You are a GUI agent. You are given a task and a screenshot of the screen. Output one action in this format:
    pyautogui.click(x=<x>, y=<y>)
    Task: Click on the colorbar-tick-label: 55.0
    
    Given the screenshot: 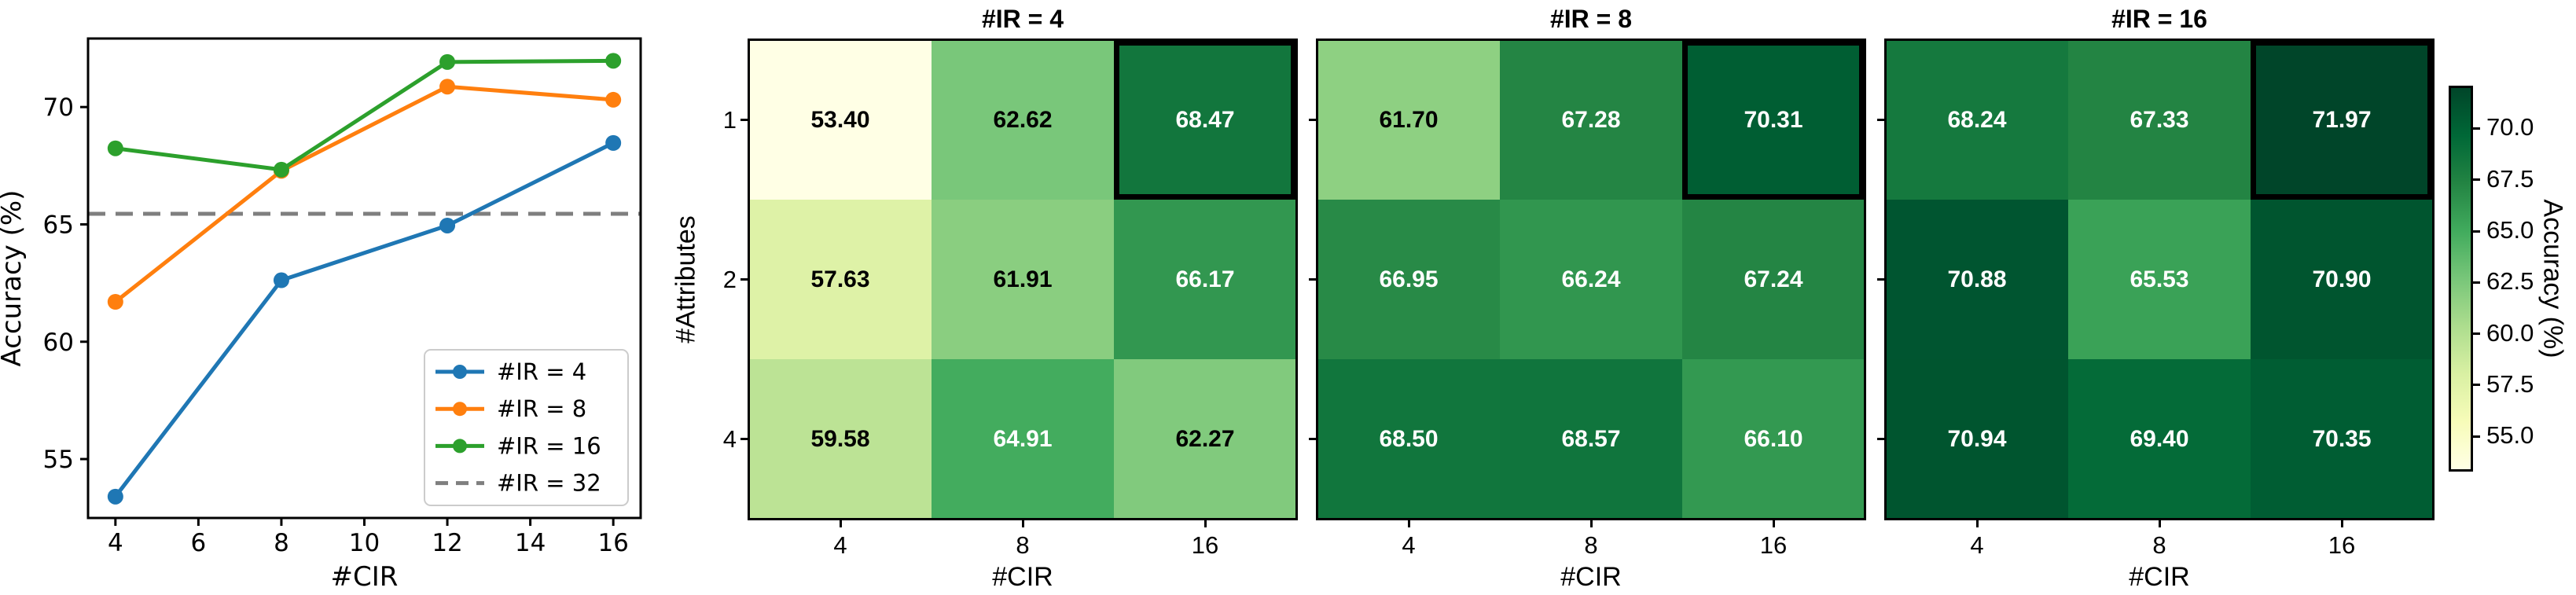 What is the action you would take?
    pyautogui.click(x=2510, y=435)
    